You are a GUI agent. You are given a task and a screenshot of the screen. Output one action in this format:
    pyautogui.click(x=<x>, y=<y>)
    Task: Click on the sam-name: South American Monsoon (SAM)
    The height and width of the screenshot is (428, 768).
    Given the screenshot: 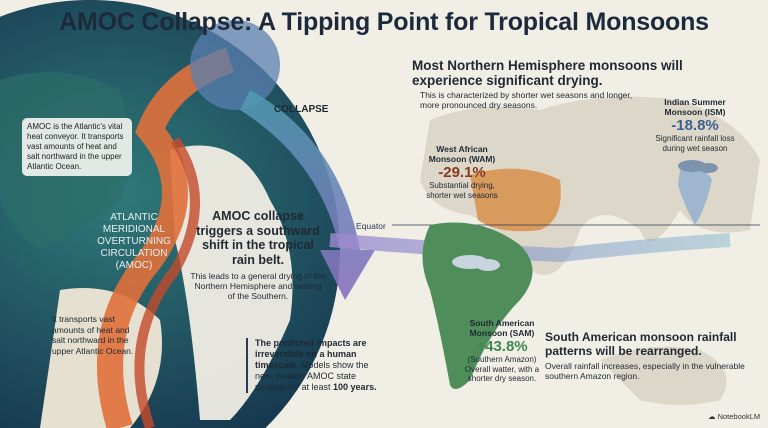 What is the action you would take?
    pyautogui.click(x=502, y=328)
    